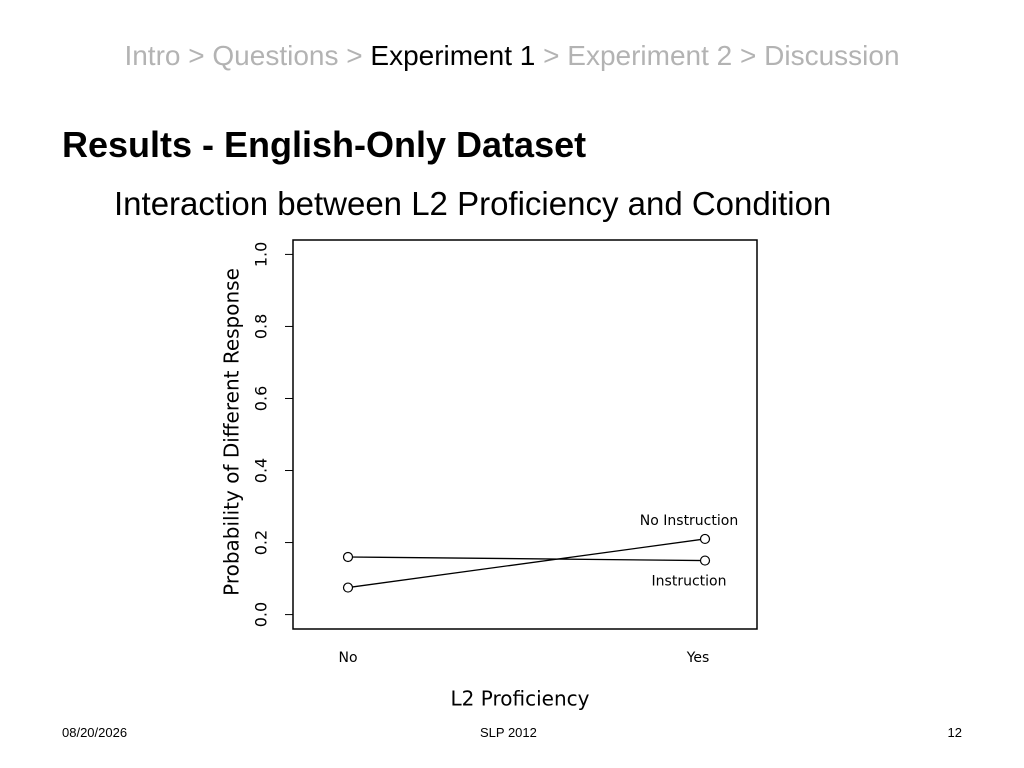 The image size is (1024, 768). What do you see at coordinates (261, 470) in the screenshot?
I see `y-tick-label: 0.4` at bounding box center [261, 470].